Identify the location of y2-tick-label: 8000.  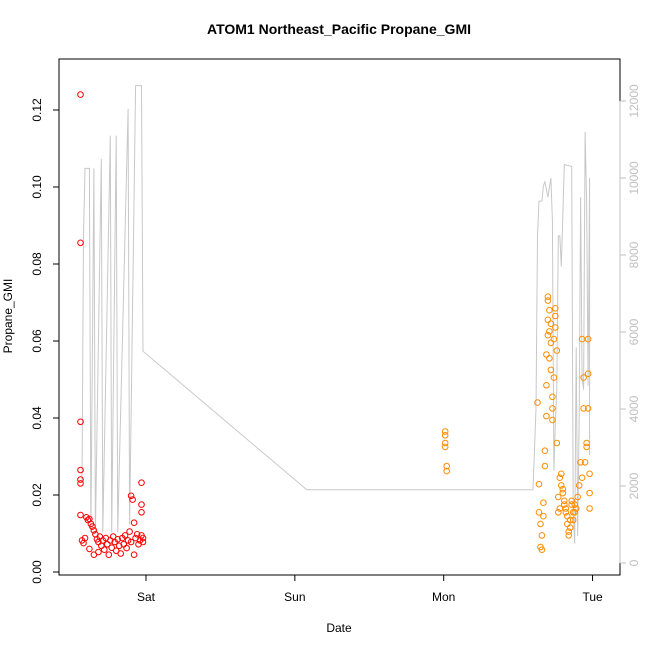
(634, 254).